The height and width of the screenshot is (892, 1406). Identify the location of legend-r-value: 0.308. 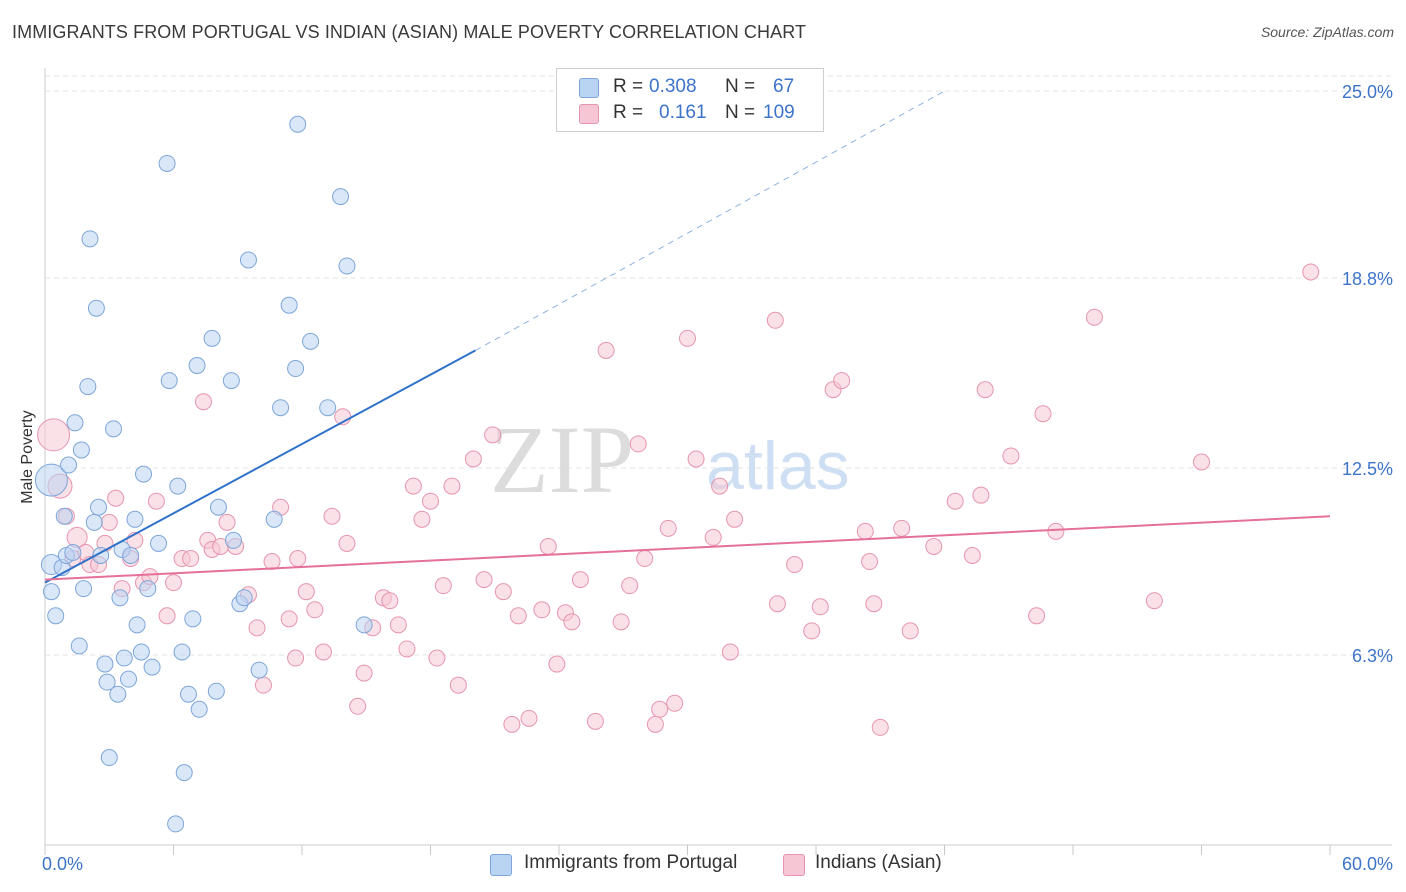
(673, 86).